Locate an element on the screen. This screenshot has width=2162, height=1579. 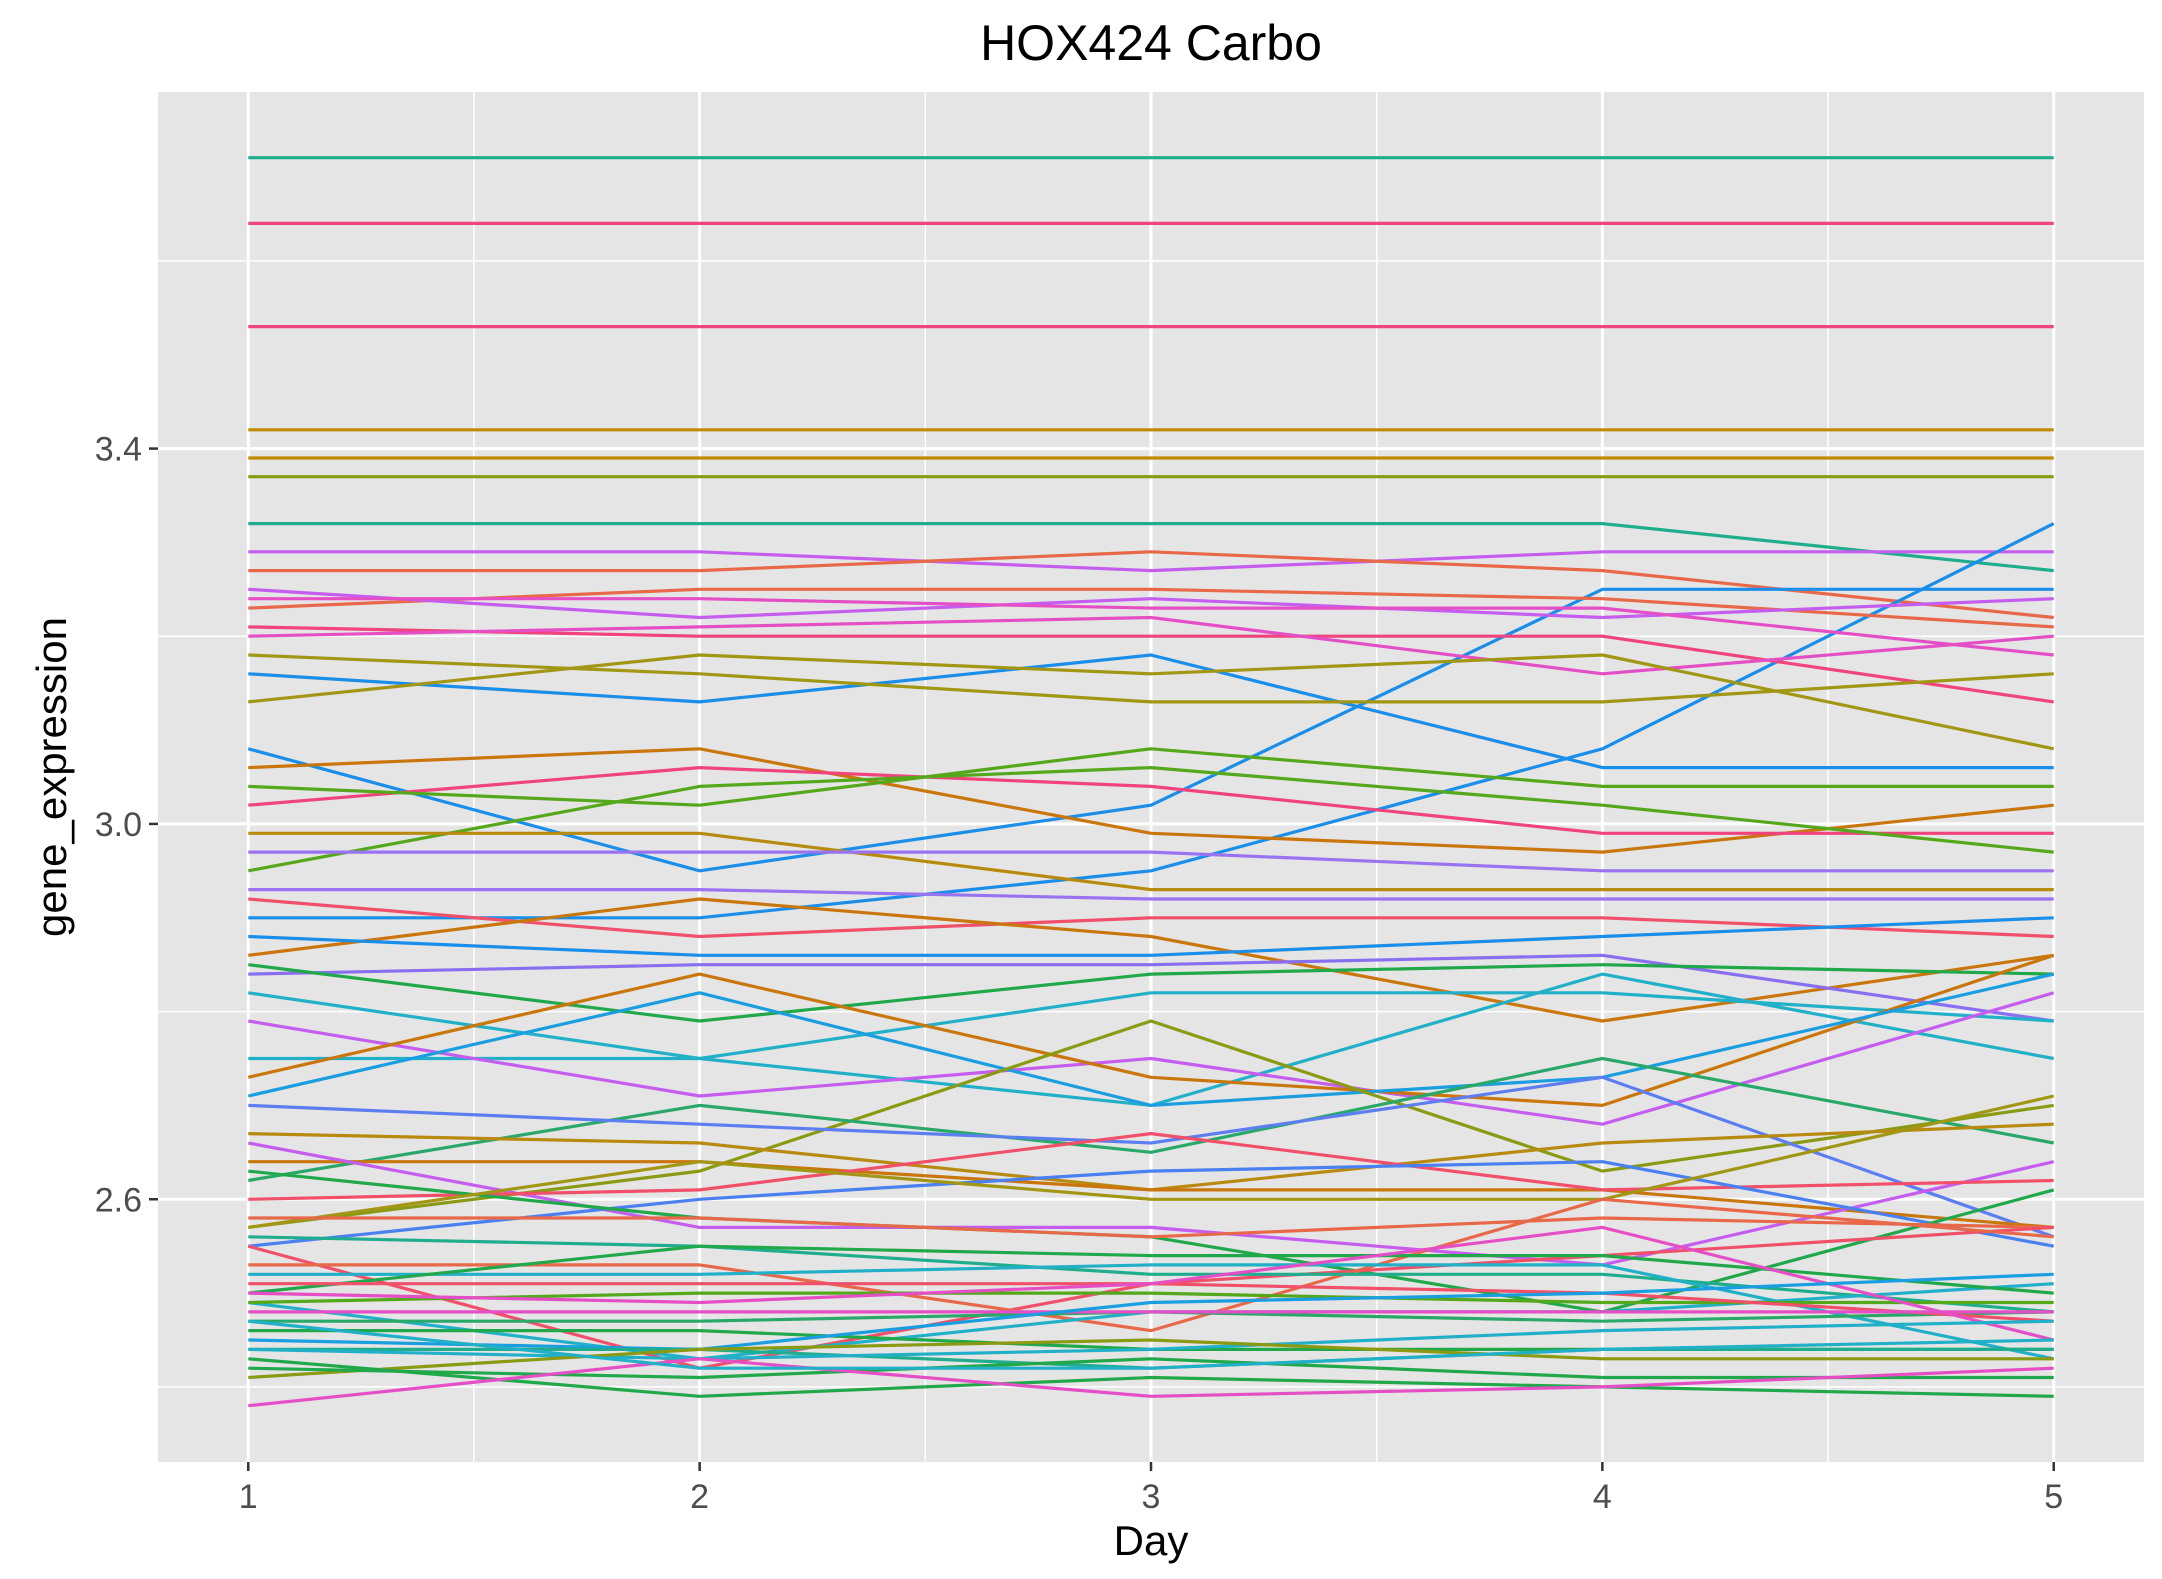
x-tick-label: 3 is located at coordinates (1151, 1497).